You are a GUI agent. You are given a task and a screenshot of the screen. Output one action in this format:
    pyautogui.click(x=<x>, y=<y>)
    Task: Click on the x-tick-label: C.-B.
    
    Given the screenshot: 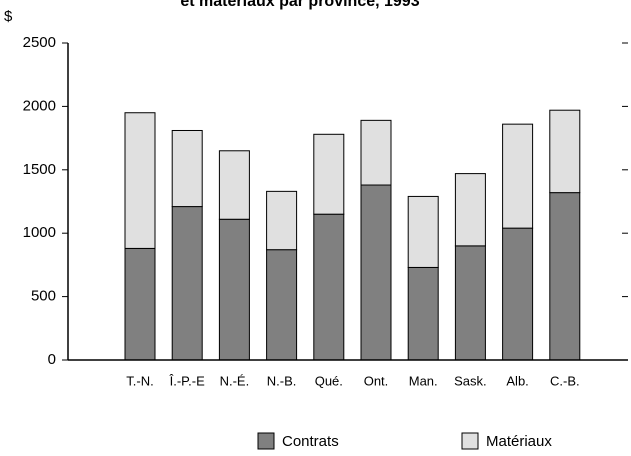 What is the action you would take?
    pyautogui.click(x=565, y=380)
    